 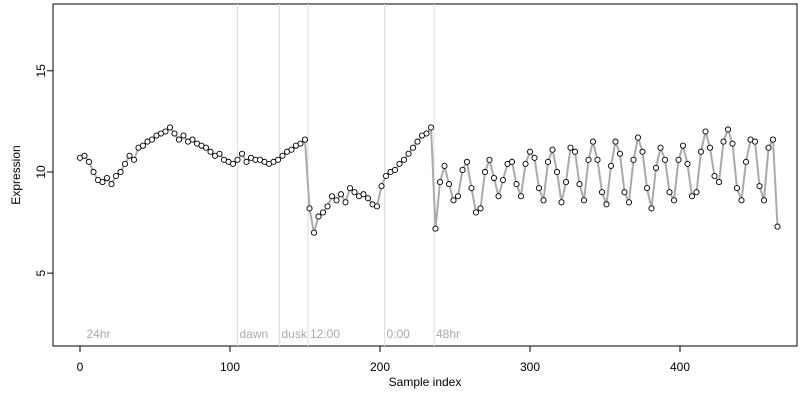 I want to click on annotation: 48hr, so click(x=448, y=334).